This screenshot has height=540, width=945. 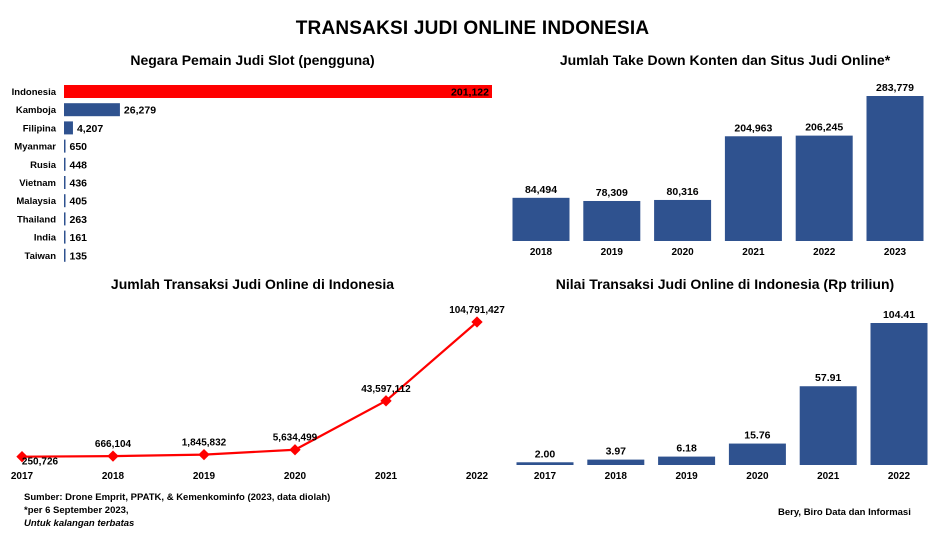 What do you see at coordinates (616, 452) in the screenshot?
I see `bar-value-label: 3.97` at bounding box center [616, 452].